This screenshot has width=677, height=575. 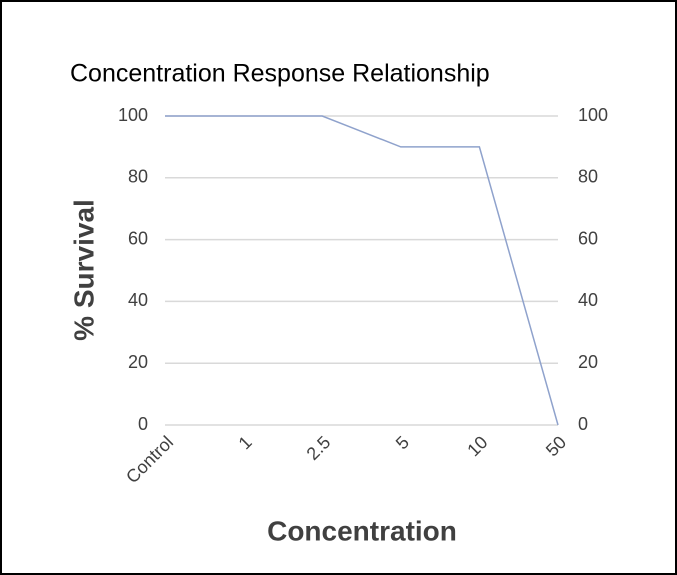 I want to click on y-tick-label: 80, so click(x=138, y=177).